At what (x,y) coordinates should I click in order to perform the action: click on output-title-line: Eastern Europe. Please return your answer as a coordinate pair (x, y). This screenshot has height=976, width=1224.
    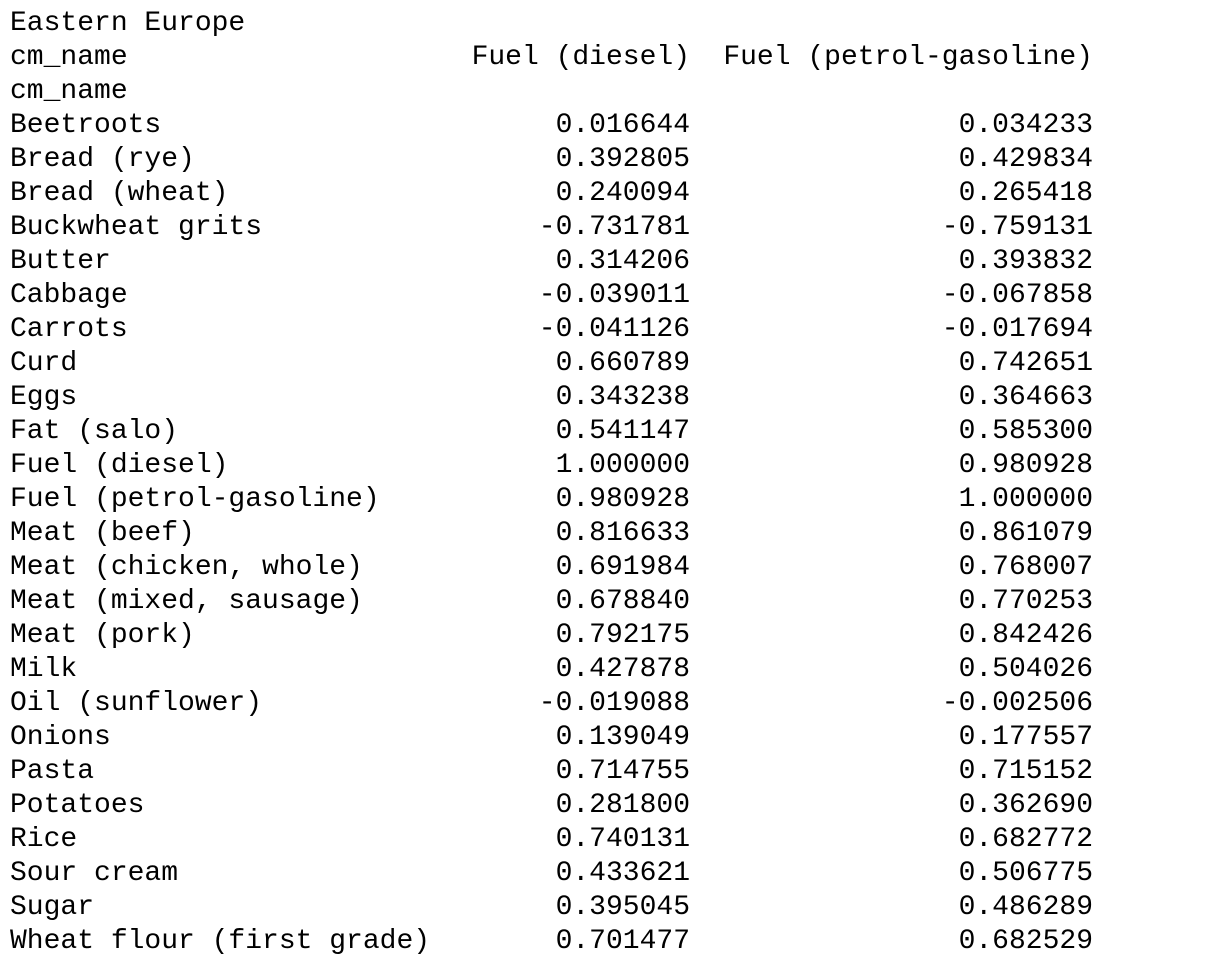
    Looking at the image, I should click on (610, 24).